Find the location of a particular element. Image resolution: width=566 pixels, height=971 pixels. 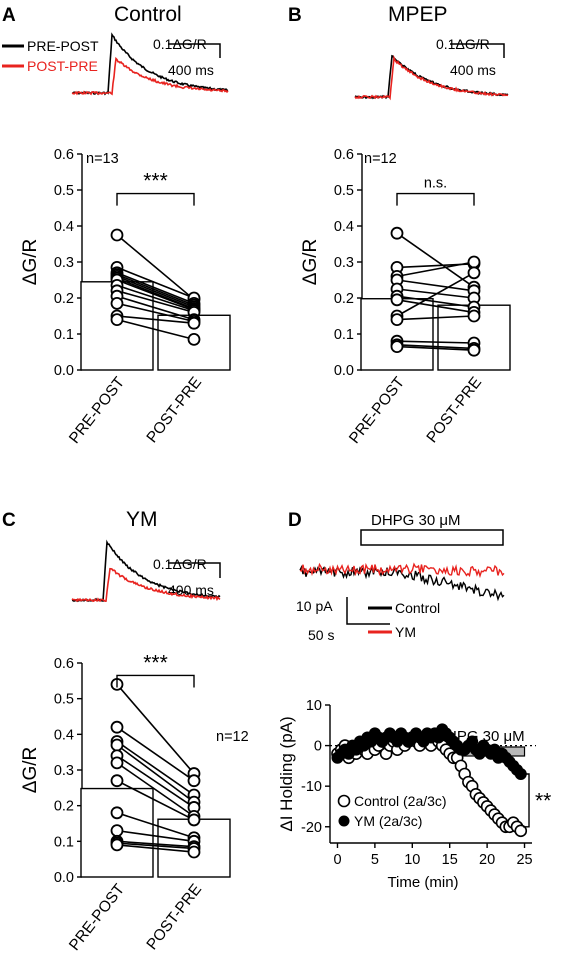

y-tick-label: 10 is located at coordinates (314, 706).